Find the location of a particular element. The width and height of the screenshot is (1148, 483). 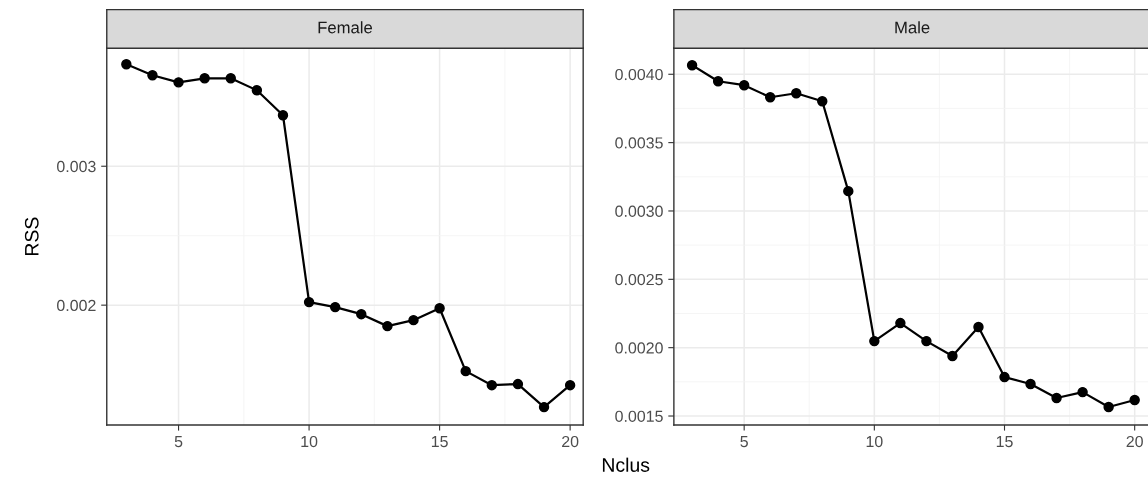

y-tick-label: 0.0040 is located at coordinates (639, 74).